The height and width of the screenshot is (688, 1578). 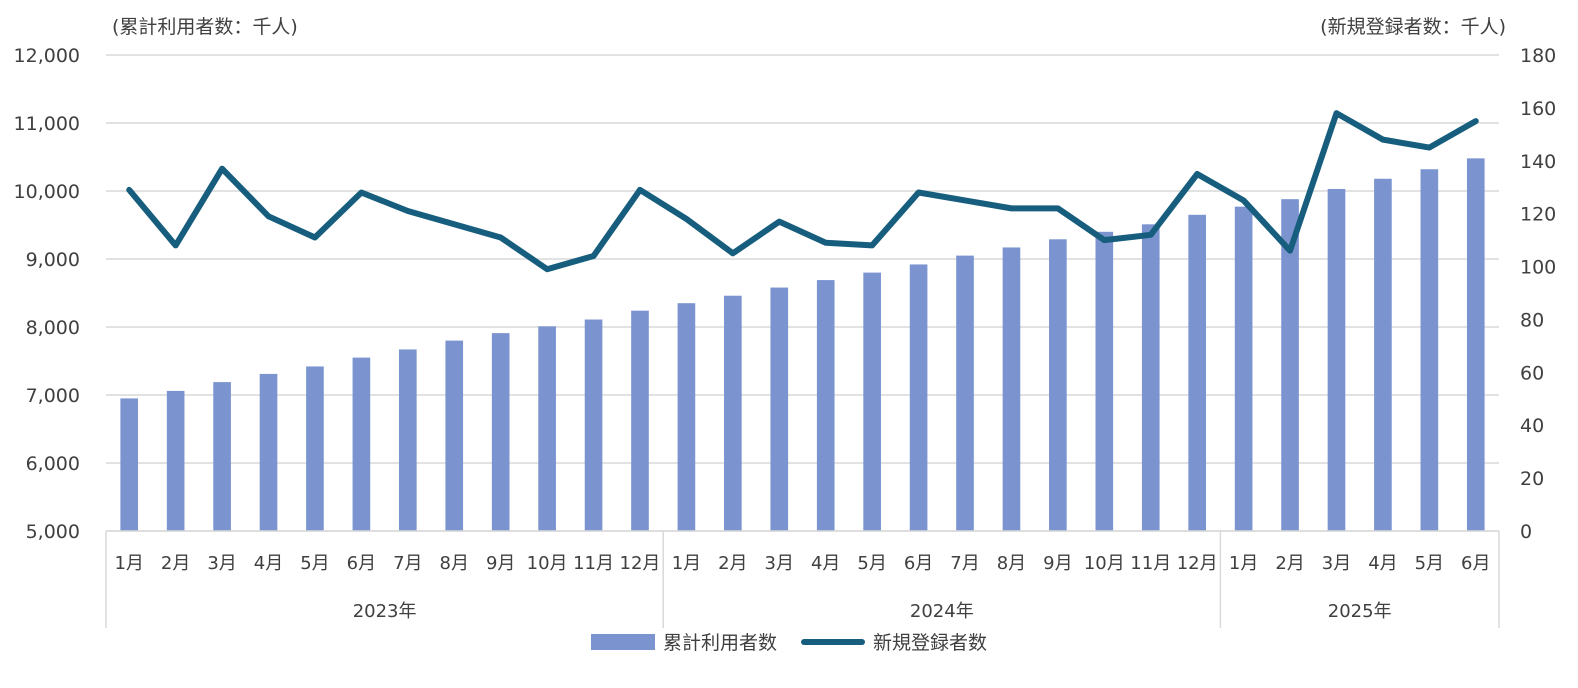 I want to click on right-axis-tick-label: 140, so click(x=1538, y=162).